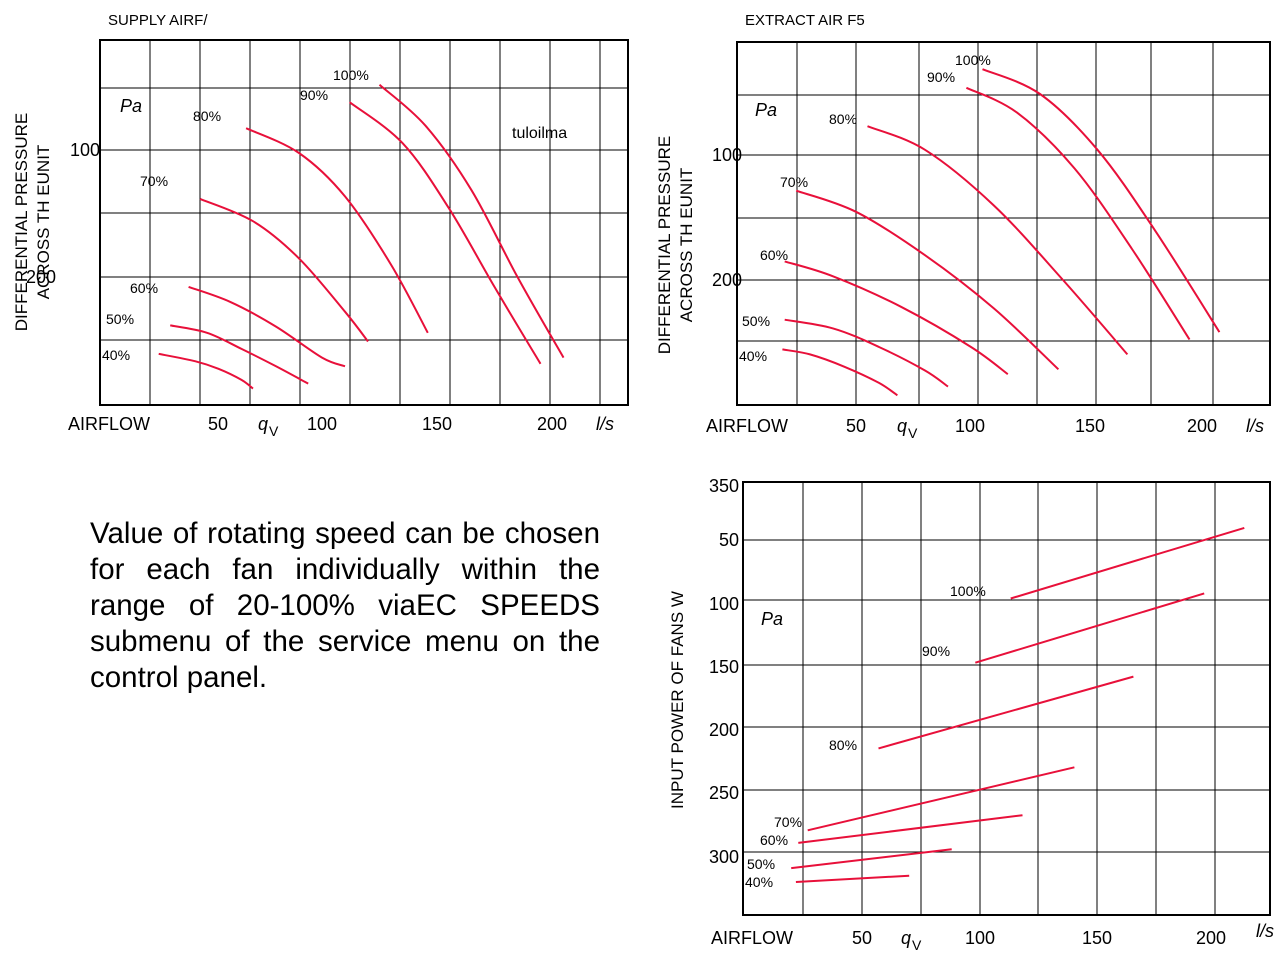  What do you see at coordinates (843, 745) in the screenshot?
I see `power-series-label-80pct: 80%` at bounding box center [843, 745].